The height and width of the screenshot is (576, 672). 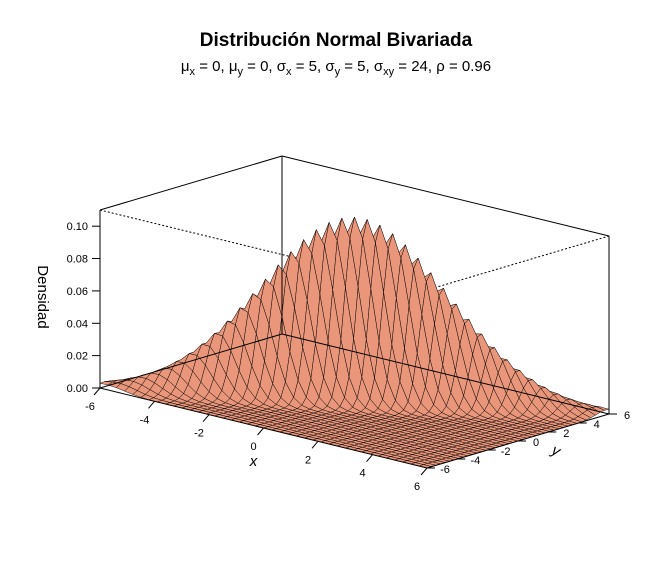 What do you see at coordinates (200, 68) in the screenshot?
I see `subtitle-part: μx = 0` at bounding box center [200, 68].